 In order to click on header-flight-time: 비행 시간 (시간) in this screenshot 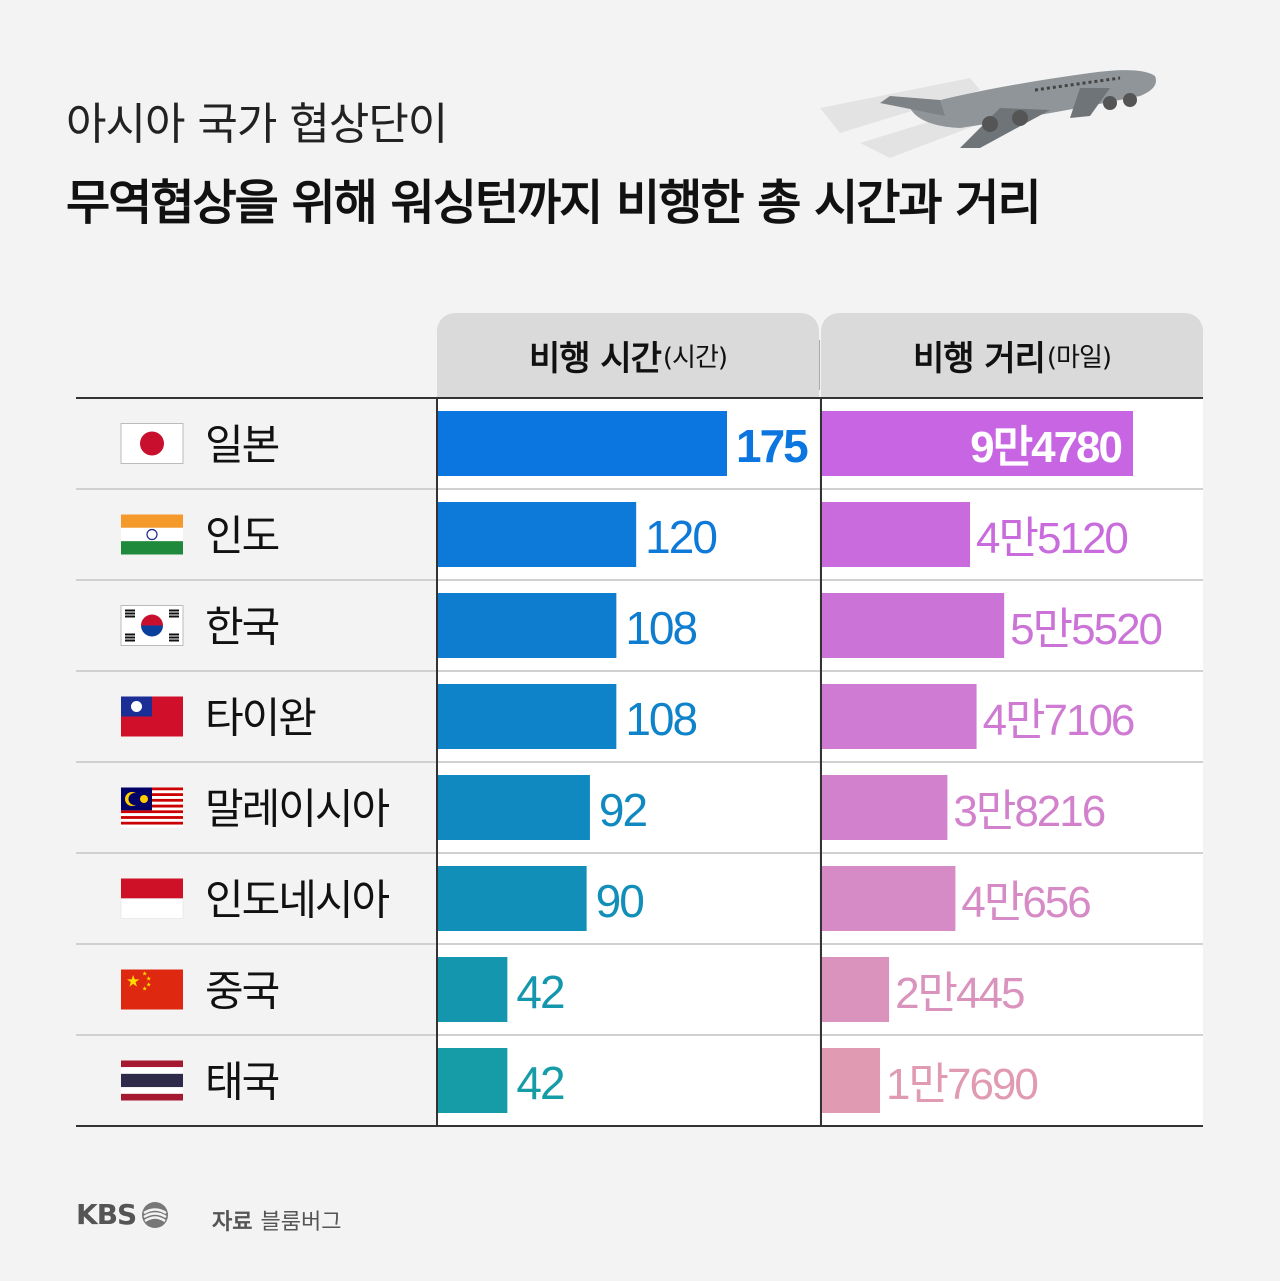, I will do `click(628, 355)`.